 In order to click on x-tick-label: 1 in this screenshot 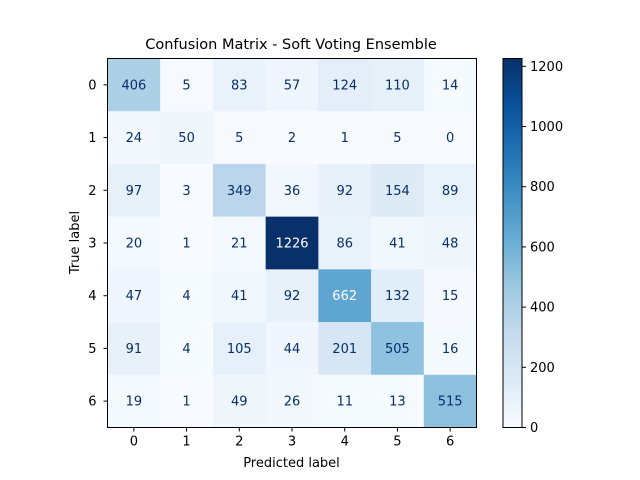, I will do `click(186, 442)`.